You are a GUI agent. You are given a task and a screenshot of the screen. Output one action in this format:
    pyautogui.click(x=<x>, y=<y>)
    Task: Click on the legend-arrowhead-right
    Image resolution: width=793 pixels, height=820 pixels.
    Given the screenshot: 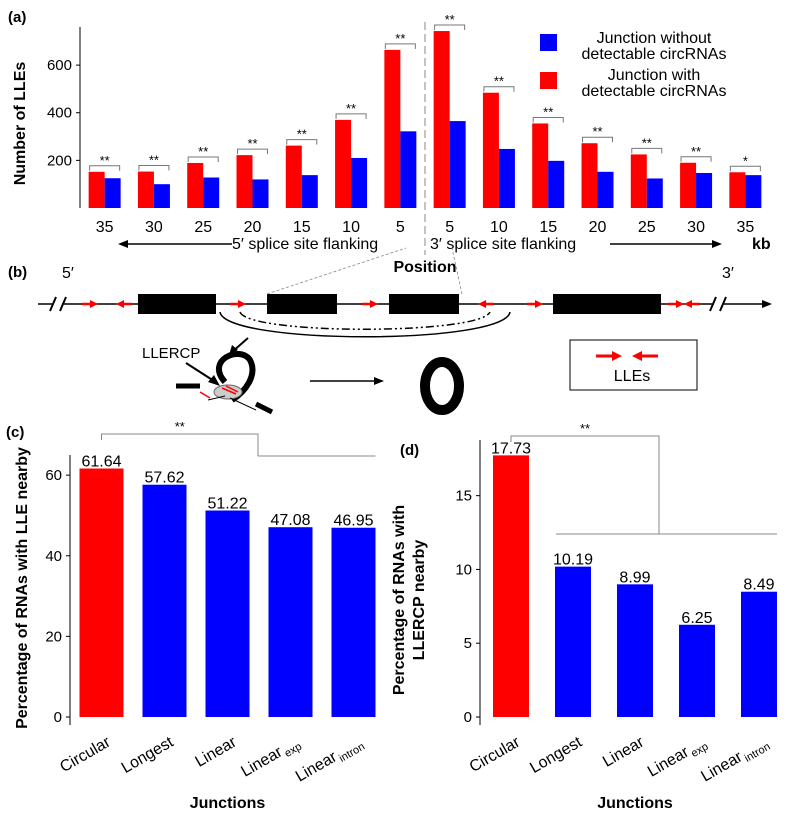 What is the action you would take?
    pyautogui.click(x=617, y=356)
    